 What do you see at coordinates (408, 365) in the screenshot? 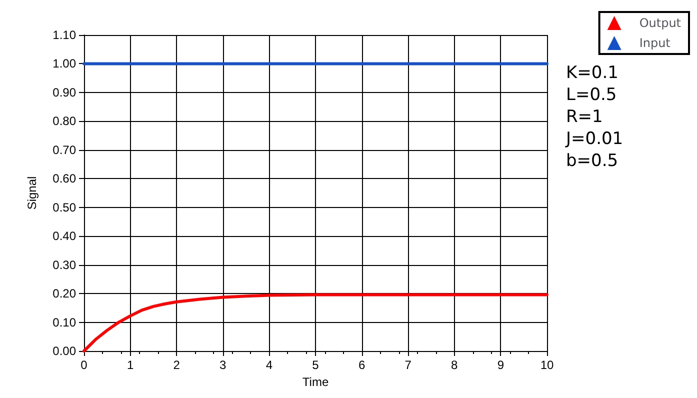
I see `x-tick-label: 7` at bounding box center [408, 365].